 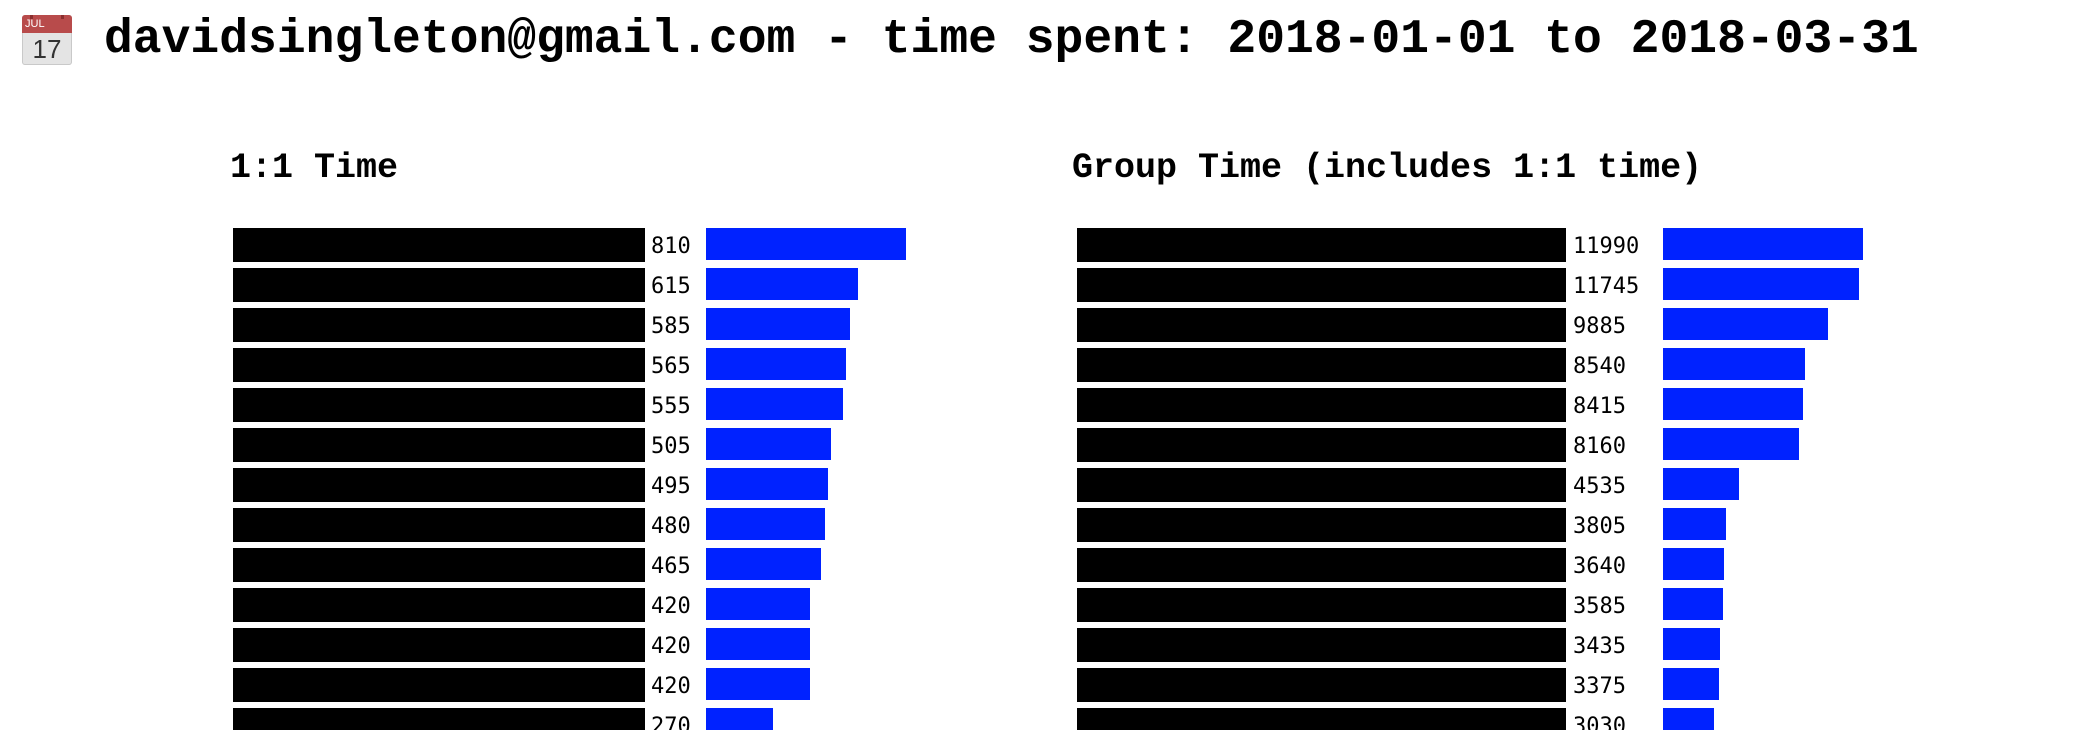 What do you see at coordinates (47, 17) in the screenshot?
I see `calendar-rings` at bounding box center [47, 17].